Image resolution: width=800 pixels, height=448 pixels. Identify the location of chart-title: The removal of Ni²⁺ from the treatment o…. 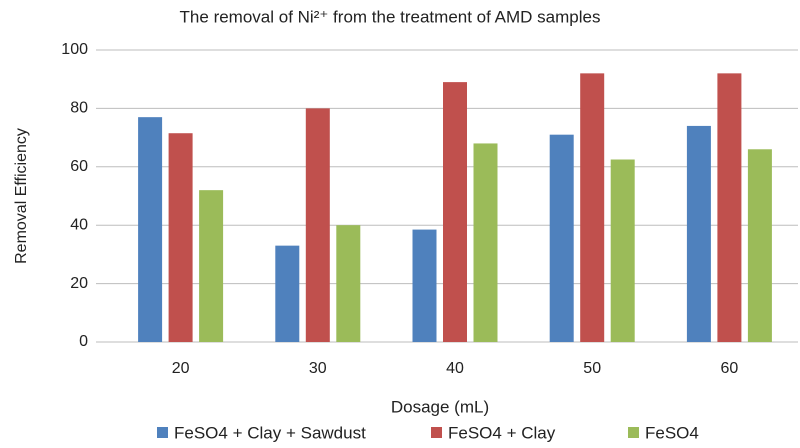
(390, 16).